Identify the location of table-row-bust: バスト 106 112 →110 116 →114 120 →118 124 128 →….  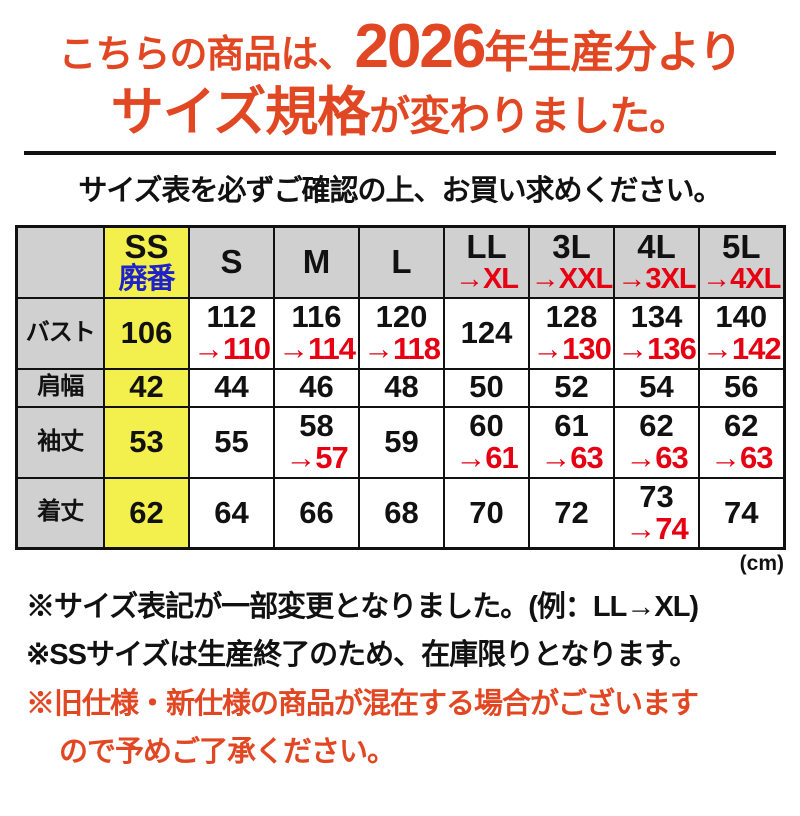
(400, 333).